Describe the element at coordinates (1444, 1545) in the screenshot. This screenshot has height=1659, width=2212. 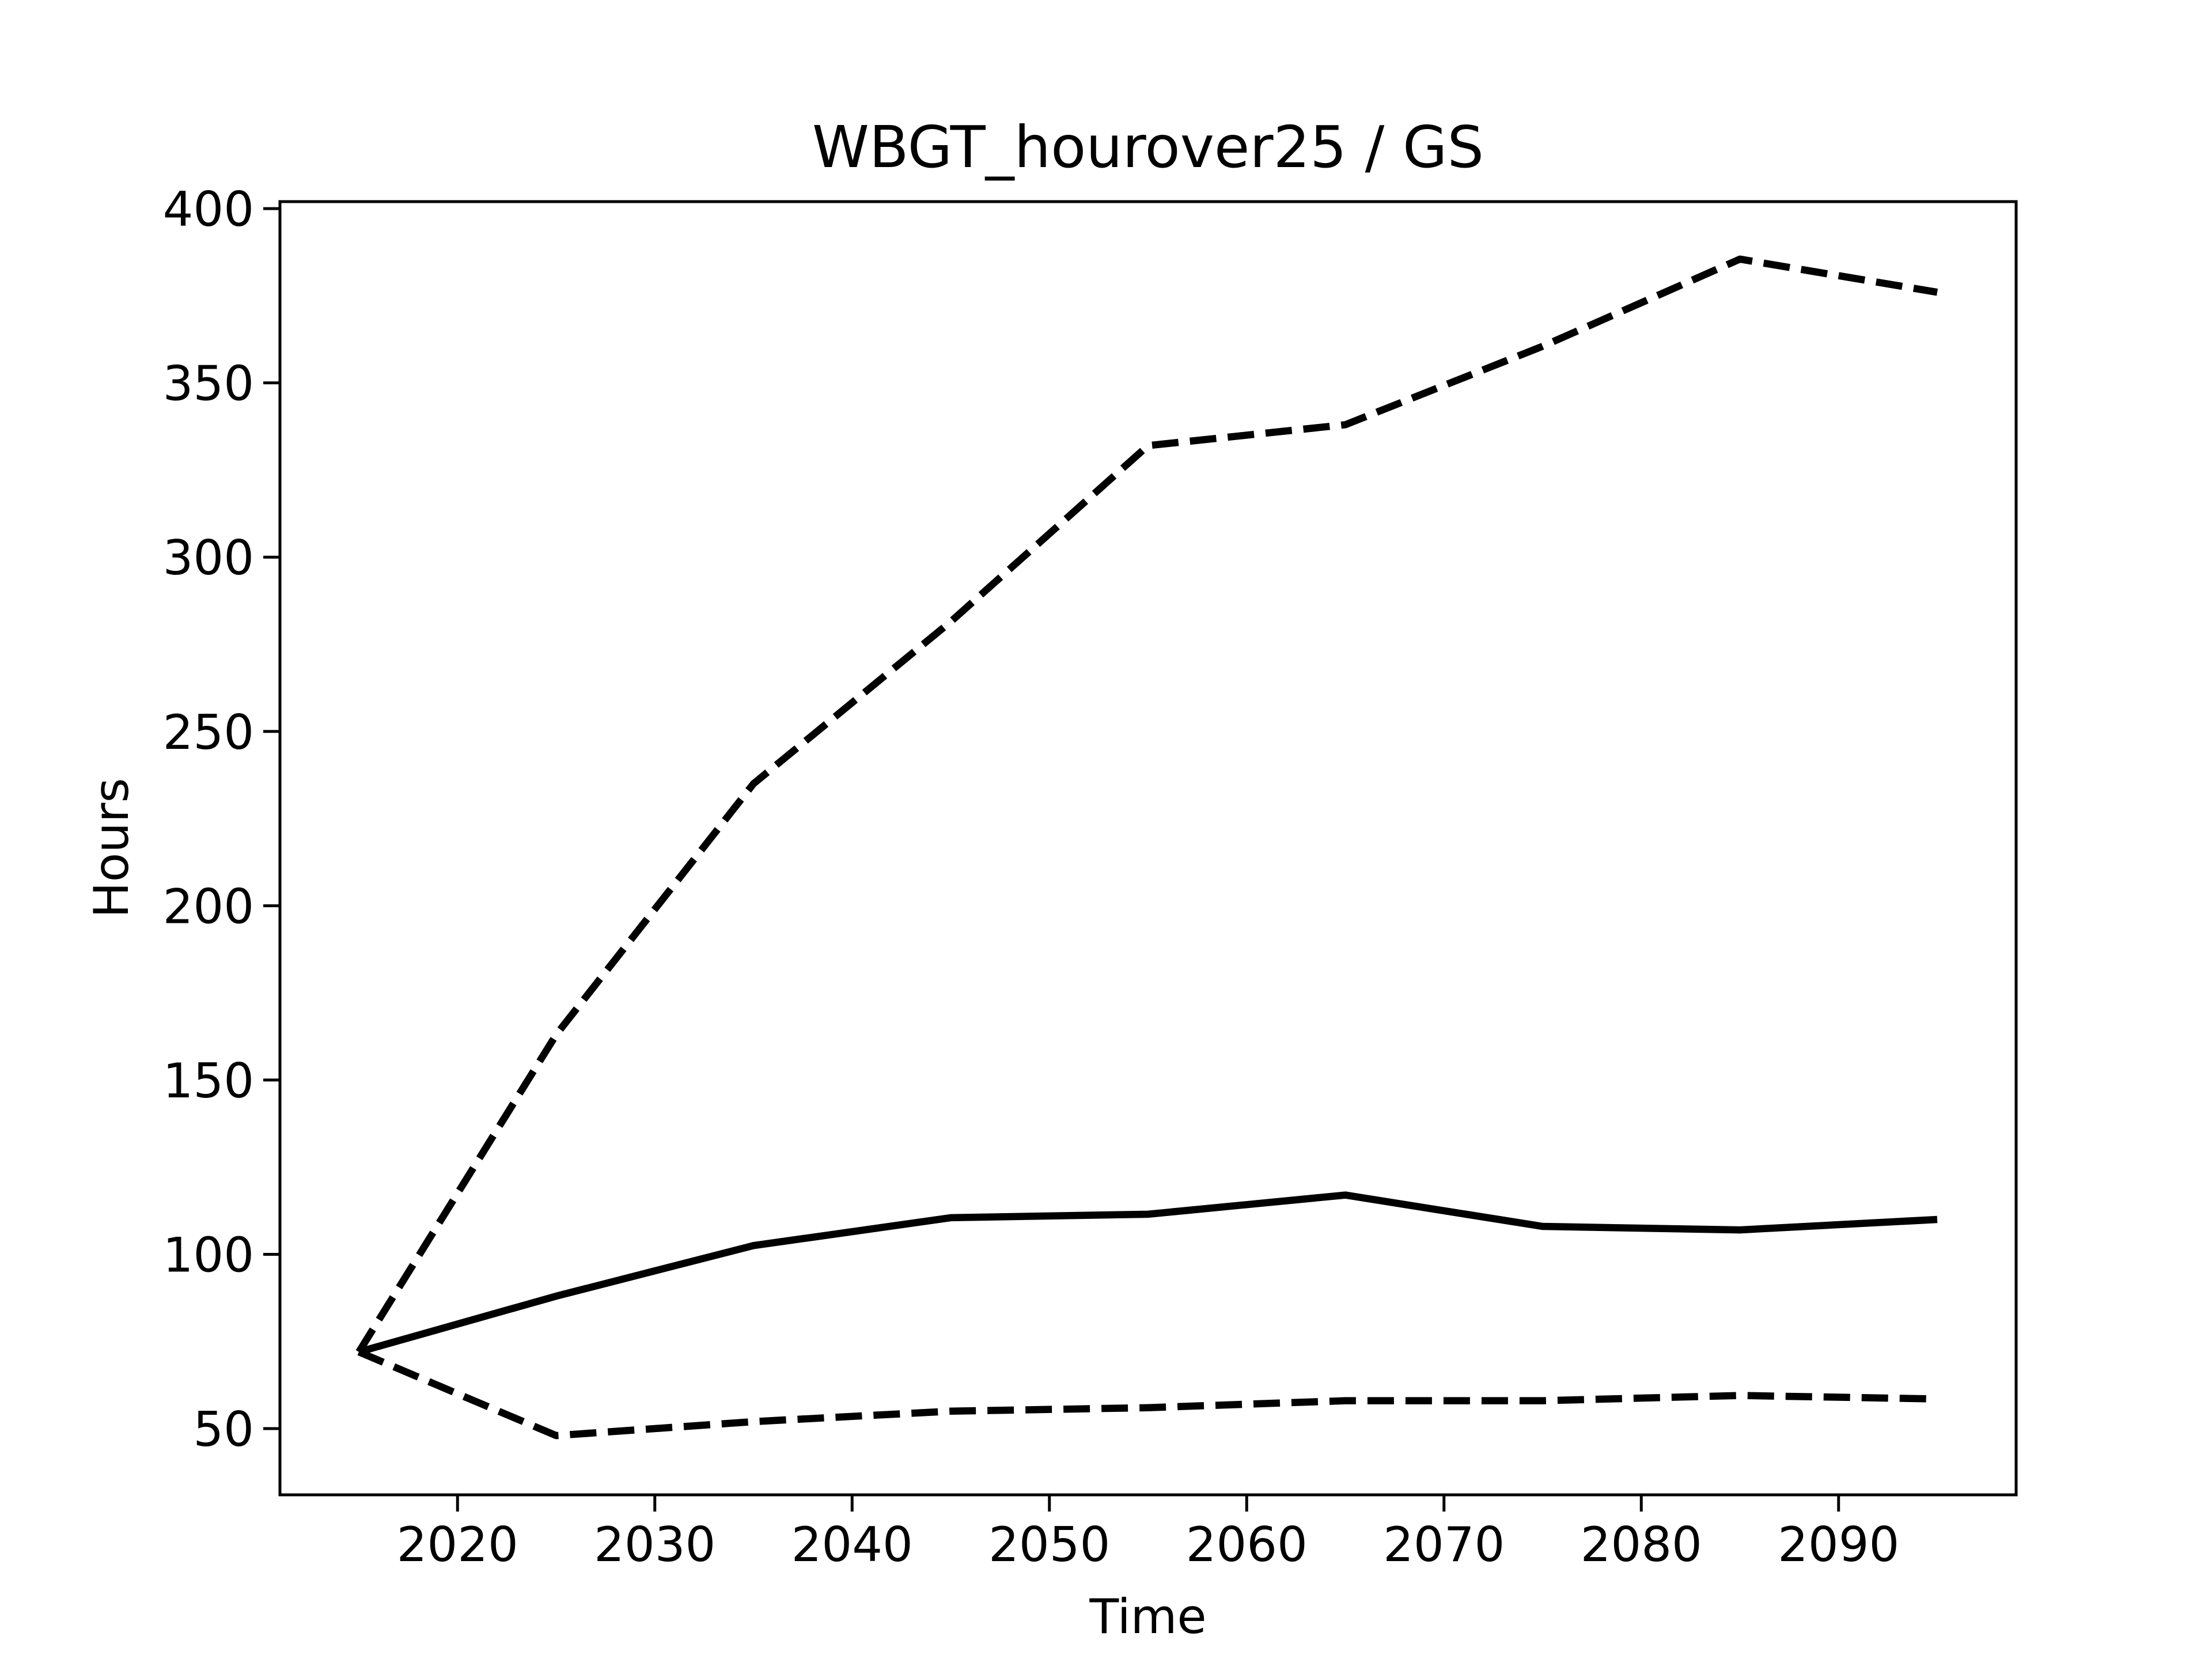
I see `x-tick-label: 2070` at that location.